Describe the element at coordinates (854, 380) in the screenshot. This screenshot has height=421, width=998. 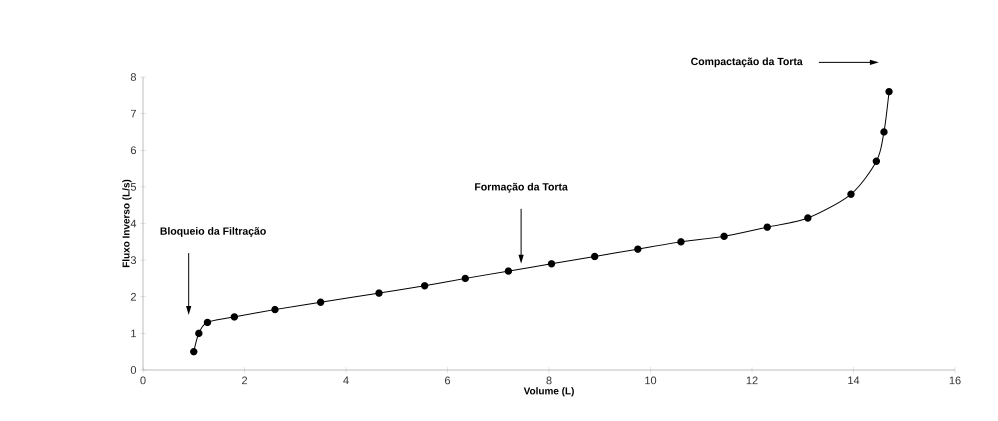
I see `x-tick-label: 14` at that location.